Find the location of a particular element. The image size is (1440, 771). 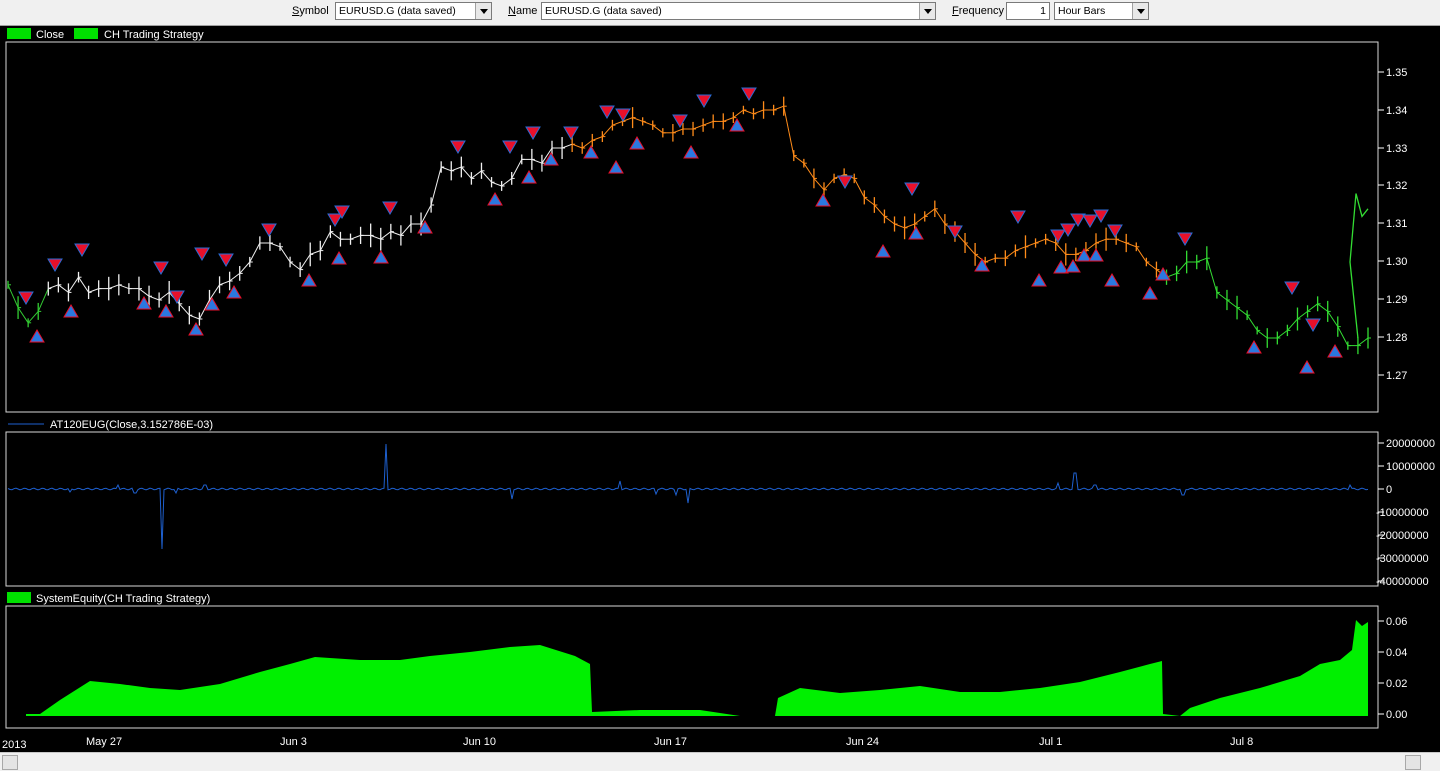

frequency-input: 1 is located at coordinates (1028, 11).